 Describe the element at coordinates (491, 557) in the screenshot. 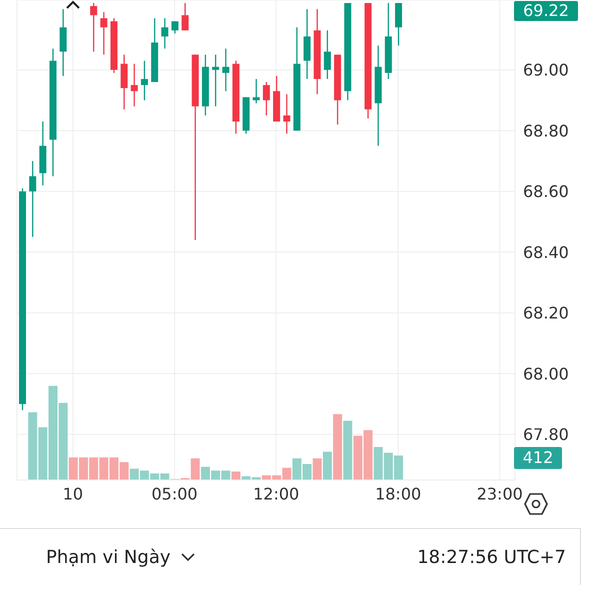

I see `text: 18:27:56 UTC+7` at that location.